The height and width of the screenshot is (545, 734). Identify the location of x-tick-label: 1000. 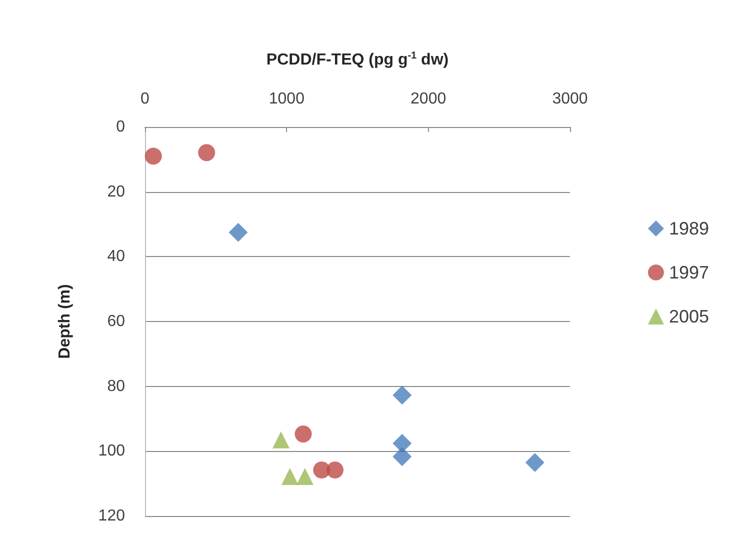
(286, 99).